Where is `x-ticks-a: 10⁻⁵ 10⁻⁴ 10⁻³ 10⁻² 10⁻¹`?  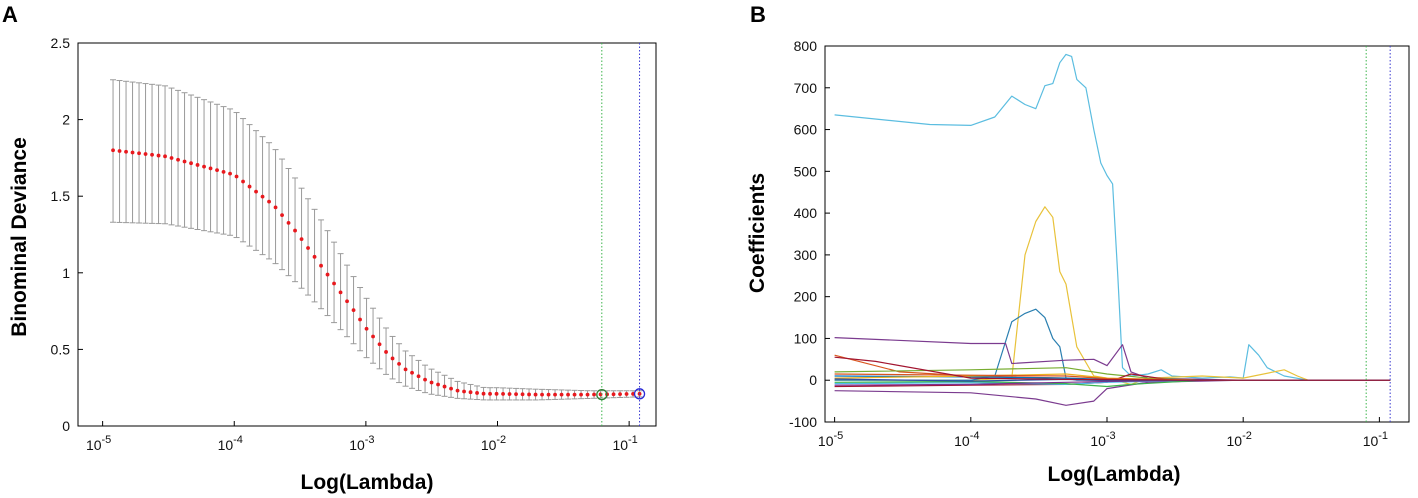 x-ticks-a: 10⁻⁵ 10⁻⁴ 10⁻³ 10⁻² 10⁻¹ is located at coordinates (362, 437).